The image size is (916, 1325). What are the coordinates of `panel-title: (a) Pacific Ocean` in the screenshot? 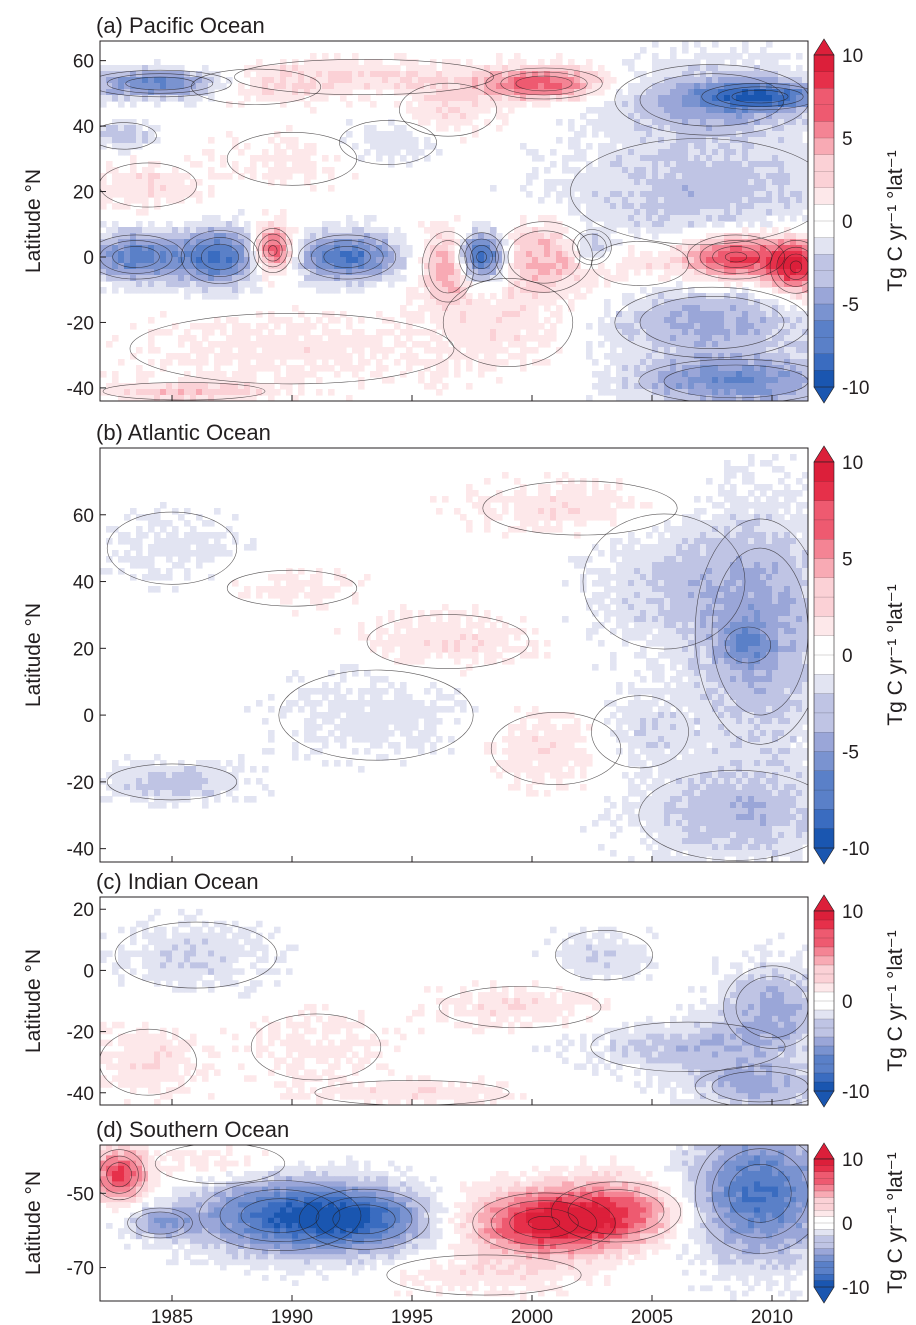 It's located at (180, 25).